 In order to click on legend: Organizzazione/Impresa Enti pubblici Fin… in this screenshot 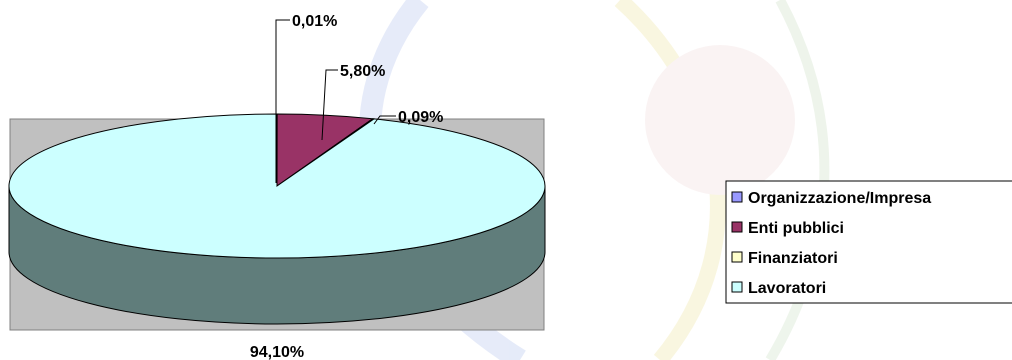, I will do `click(868, 242)`.